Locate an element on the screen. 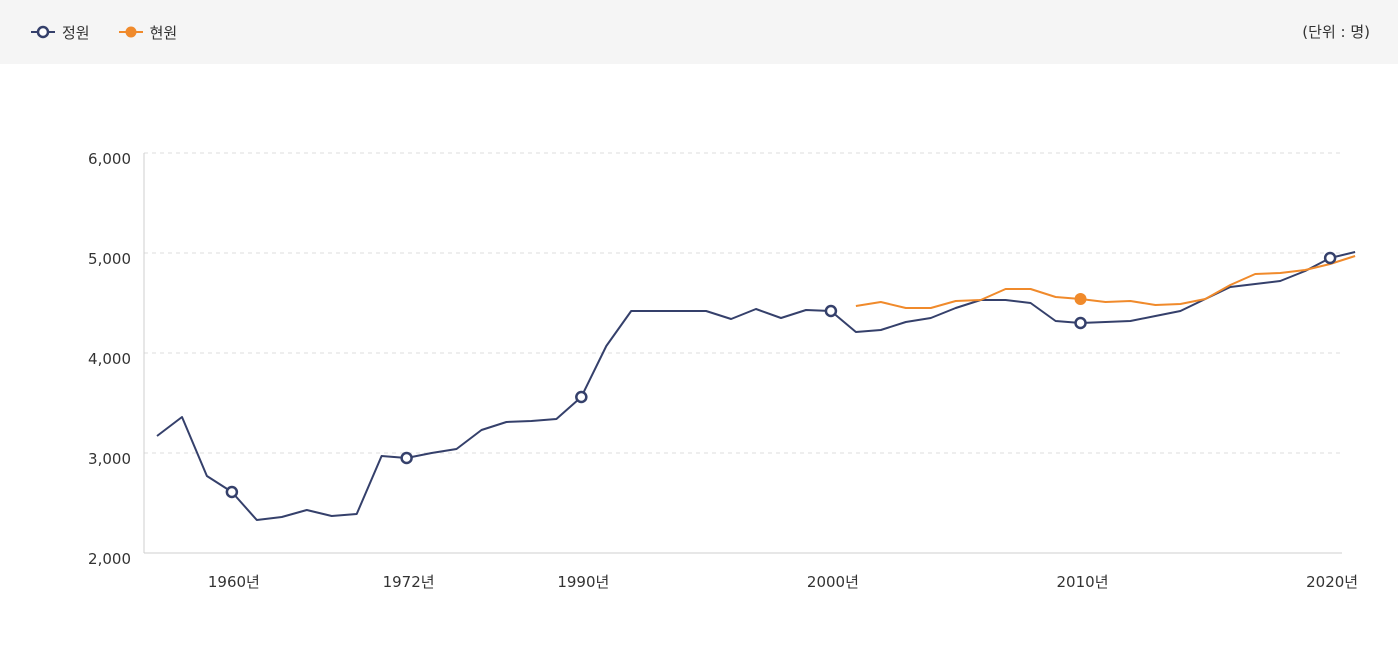  data-point-hyeonwon is located at coordinates (1080, 299).